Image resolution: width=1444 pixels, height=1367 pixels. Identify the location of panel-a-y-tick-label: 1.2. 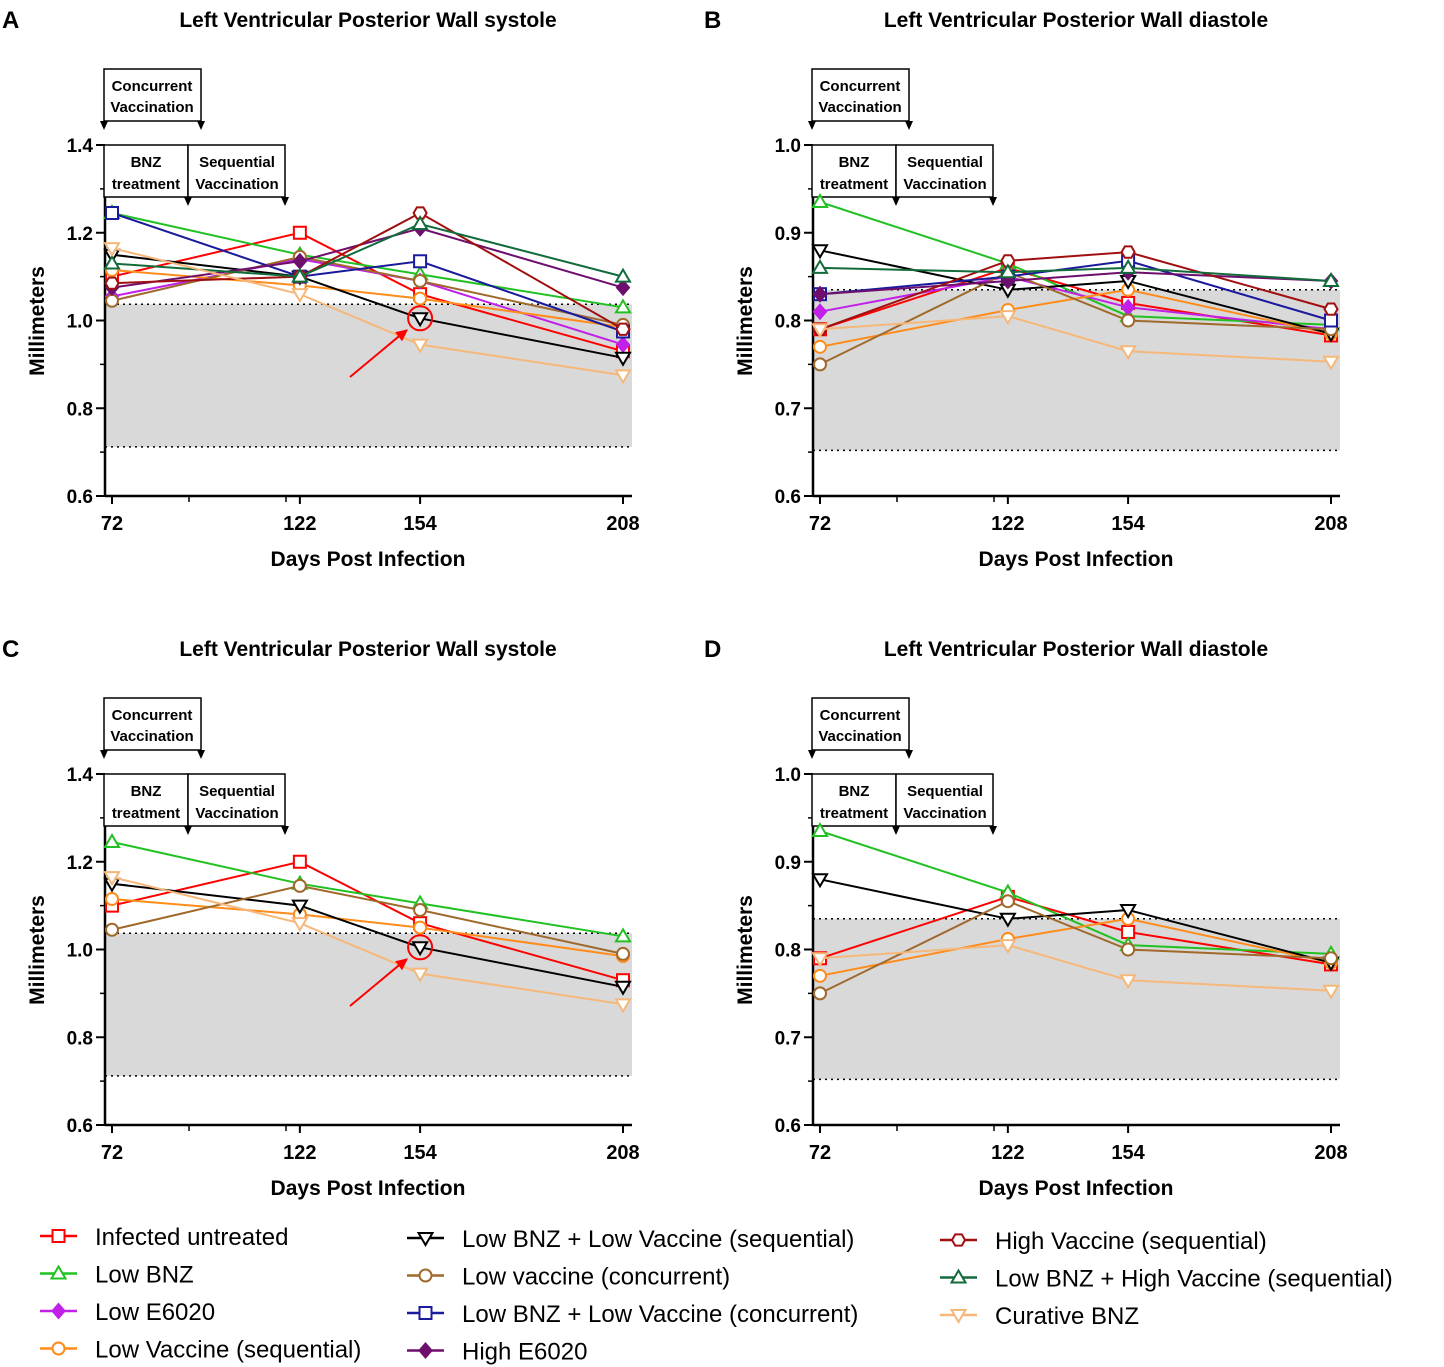
(80, 234).